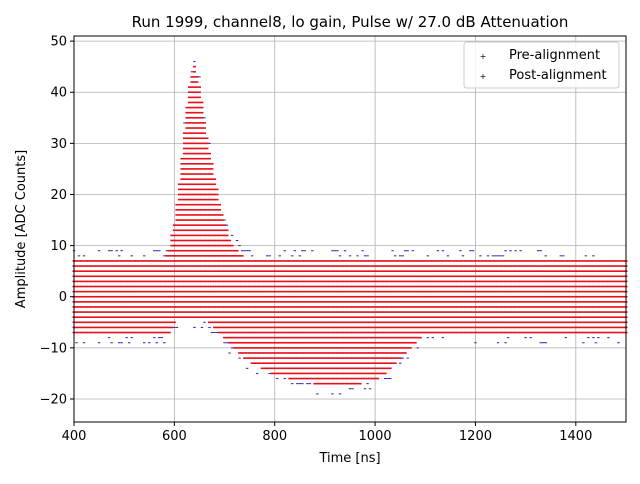 The height and width of the screenshot is (484, 640). What do you see at coordinates (483, 76) in the screenshot?
I see `legend-marker-post: +` at bounding box center [483, 76].